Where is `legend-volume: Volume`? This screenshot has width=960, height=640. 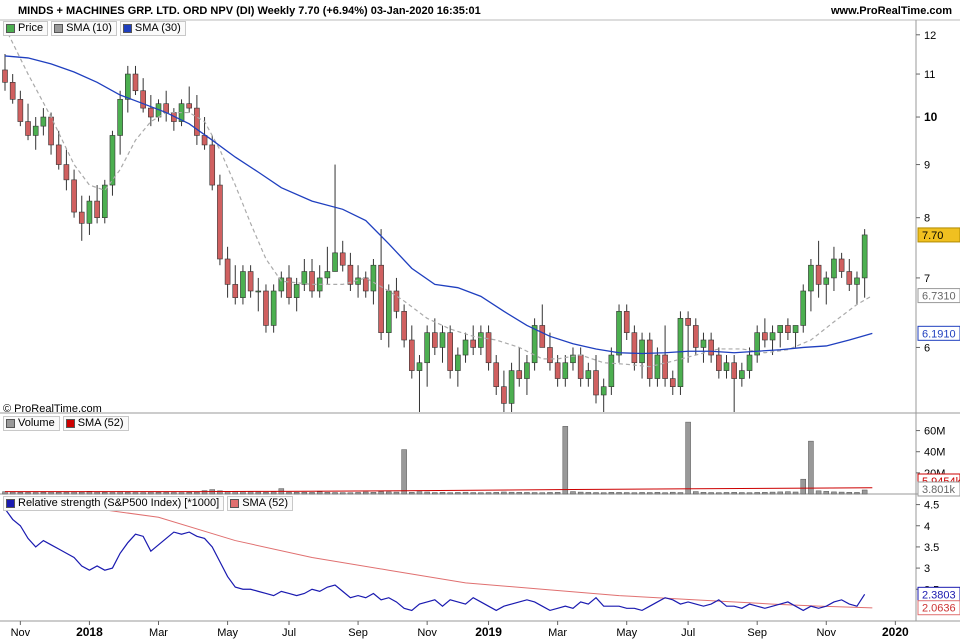
legend-volume: Volume is located at coordinates (31, 423).